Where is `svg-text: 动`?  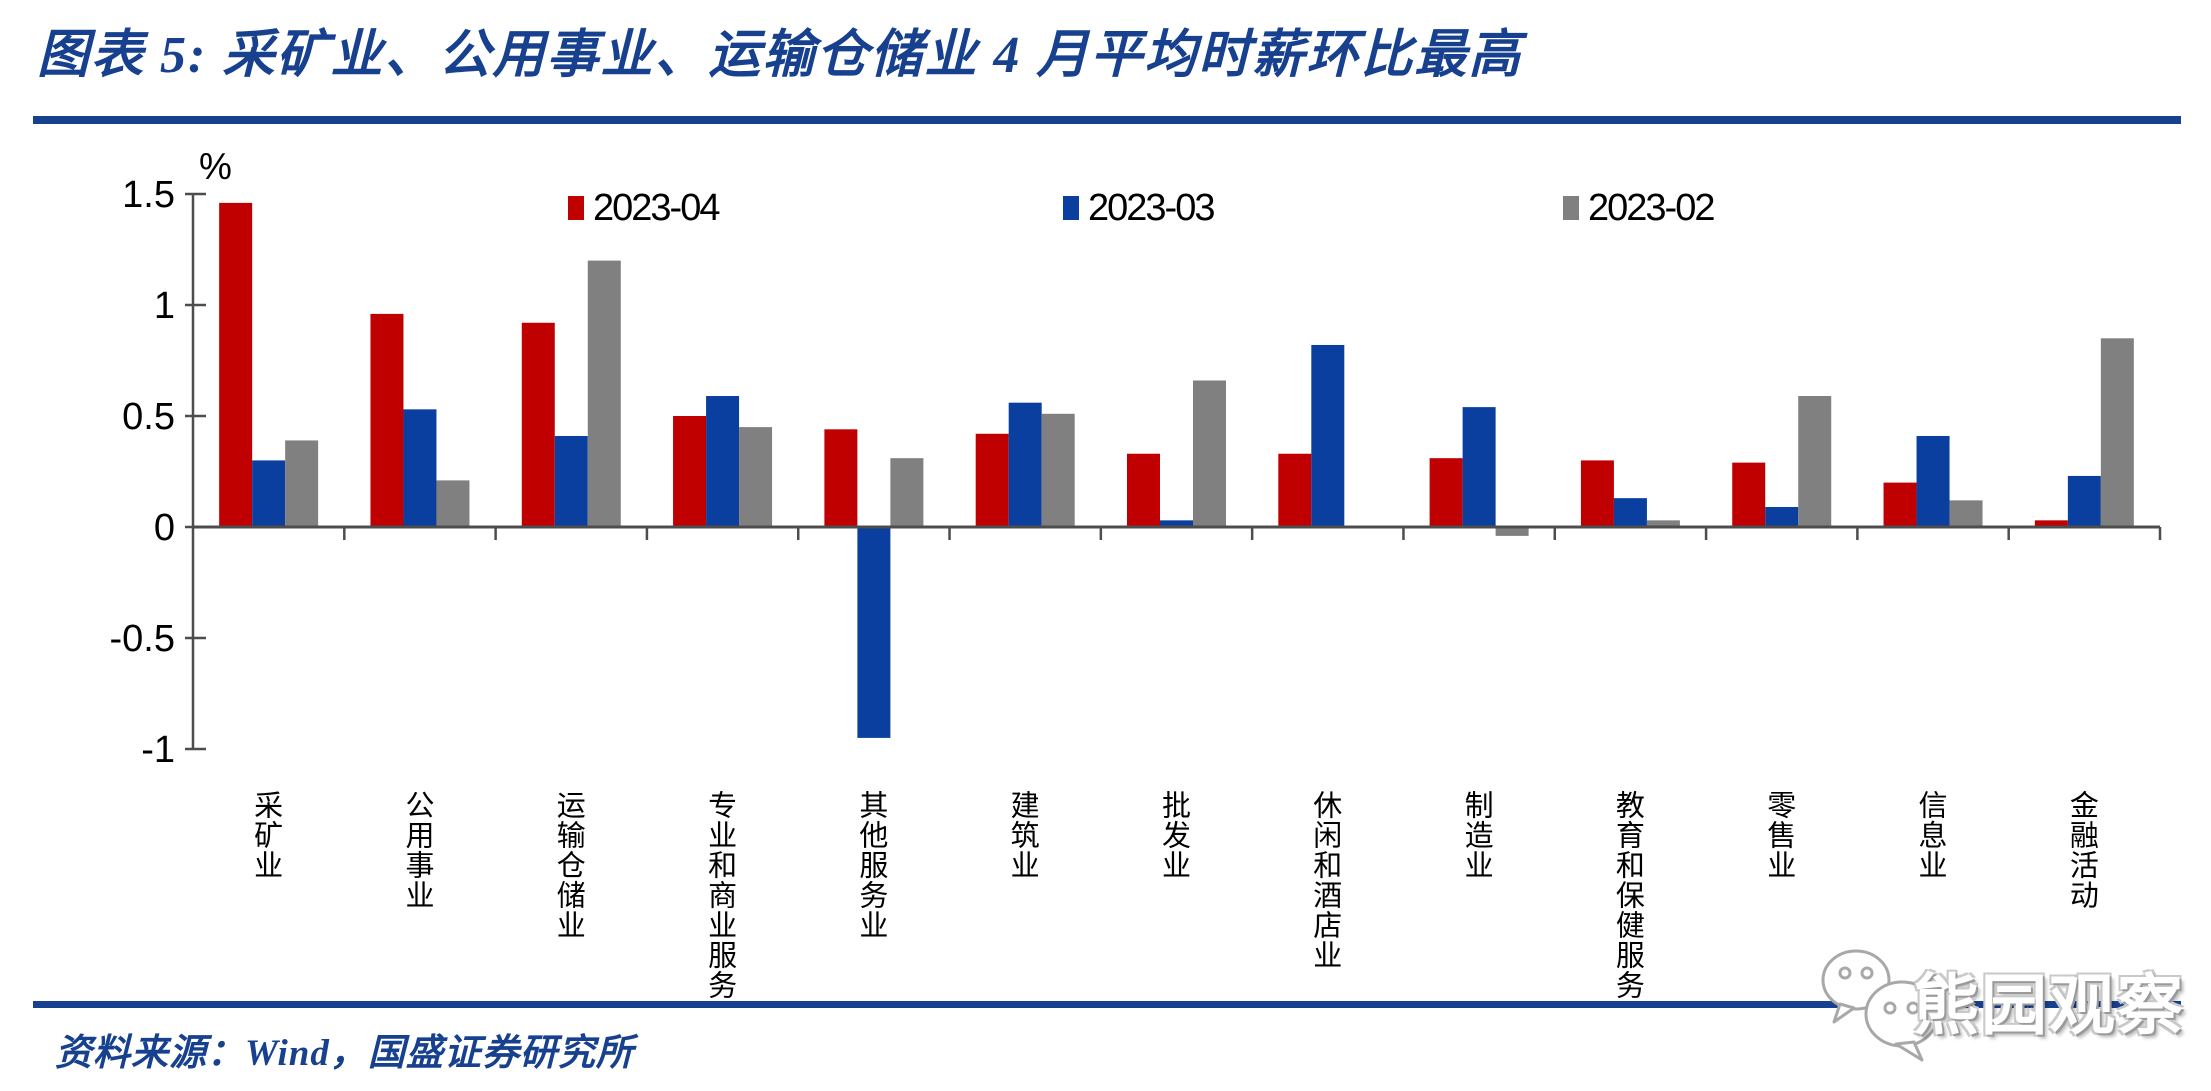
svg-text: 动 is located at coordinates (2084, 897).